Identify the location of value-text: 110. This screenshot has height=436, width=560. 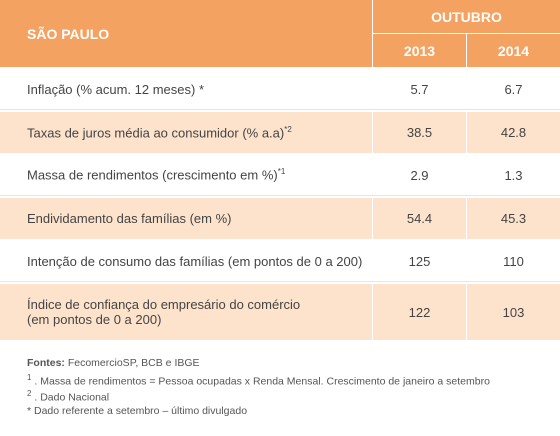
(513, 261).